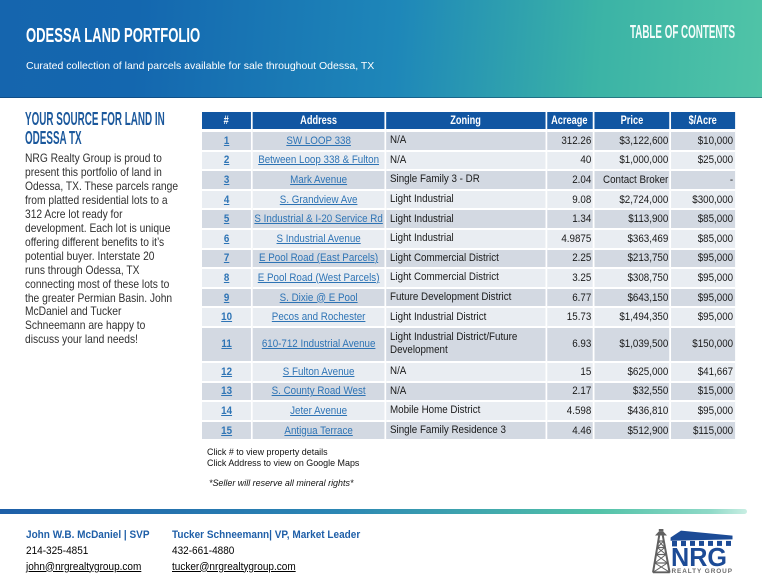  Describe the element at coordinates (699, 558) in the screenshot. I see `svg-text: NRG` at that location.